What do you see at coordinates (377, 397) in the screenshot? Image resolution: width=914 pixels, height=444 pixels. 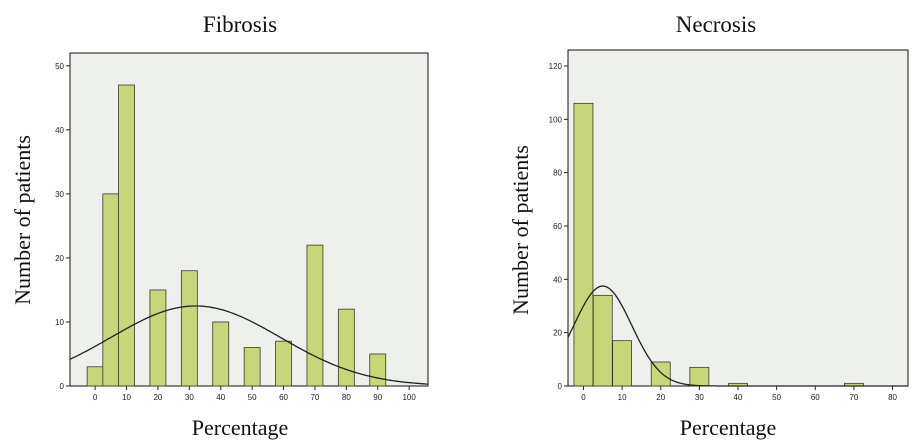 I see `x-tick-label: 90` at bounding box center [377, 397].